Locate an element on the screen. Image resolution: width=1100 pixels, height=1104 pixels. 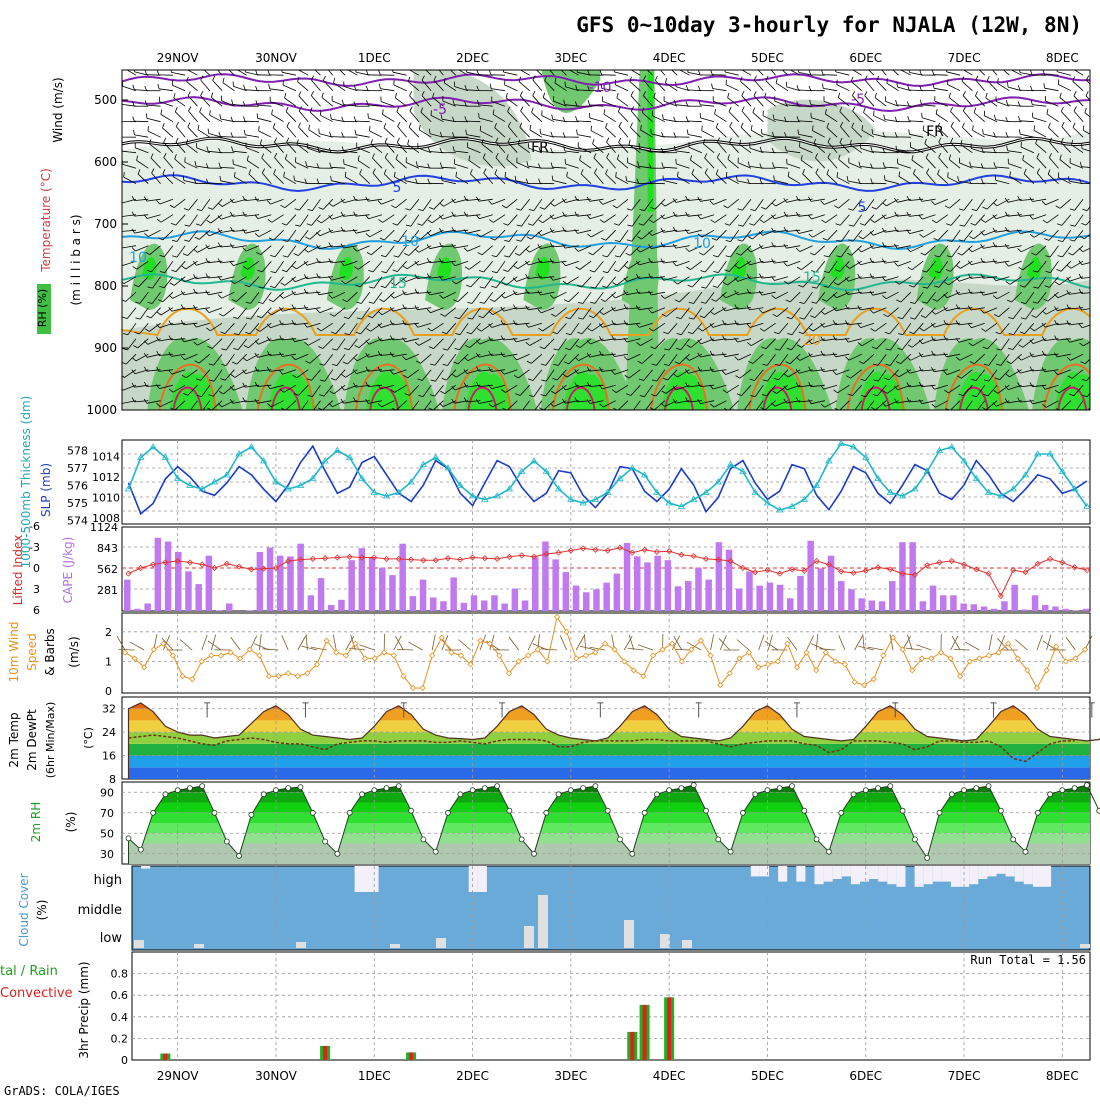
rh-tick: 90 is located at coordinates (107, 792).